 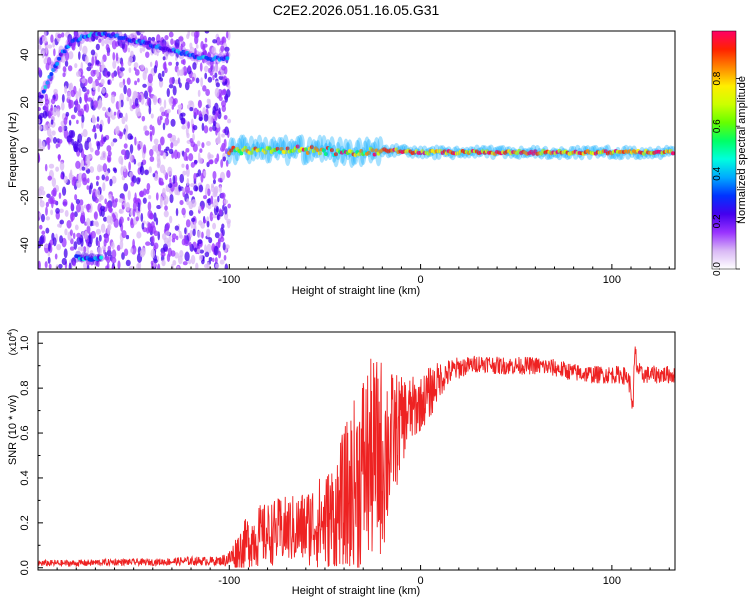 I want to click on snr-y-ticks: 0.0 0.2 0.4 0.6 0.8 1.0, so click(x=31, y=455).